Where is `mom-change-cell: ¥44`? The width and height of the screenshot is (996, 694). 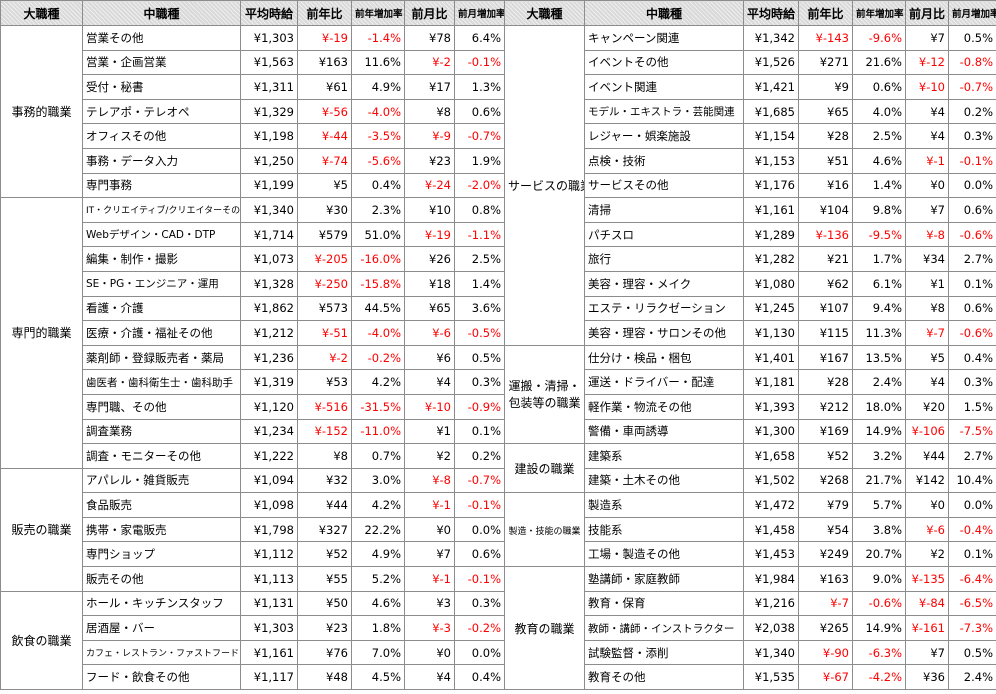
mom-change-cell: ¥44 is located at coordinates (927, 456).